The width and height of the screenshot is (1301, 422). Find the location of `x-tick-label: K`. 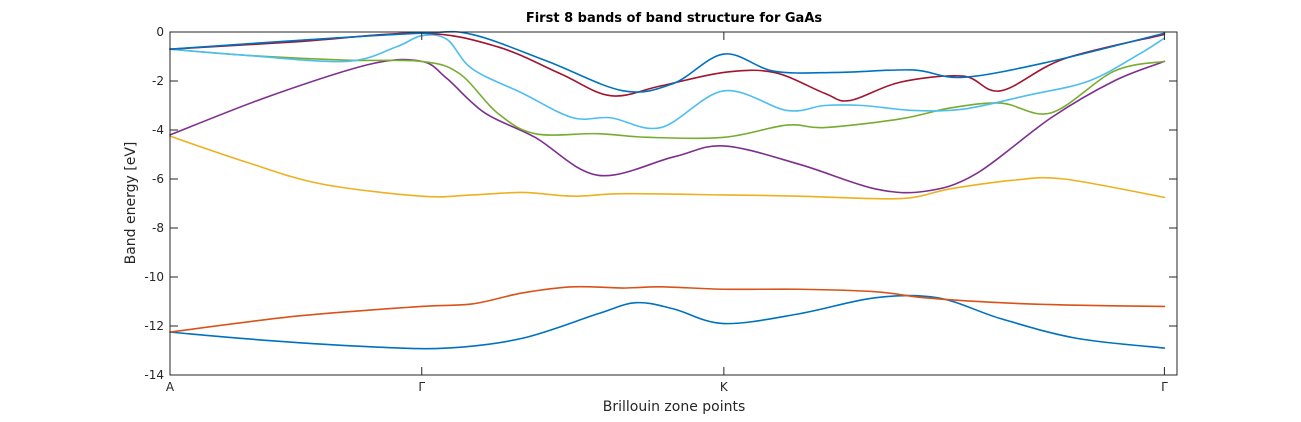

x-tick-label: K is located at coordinates (724, 387).